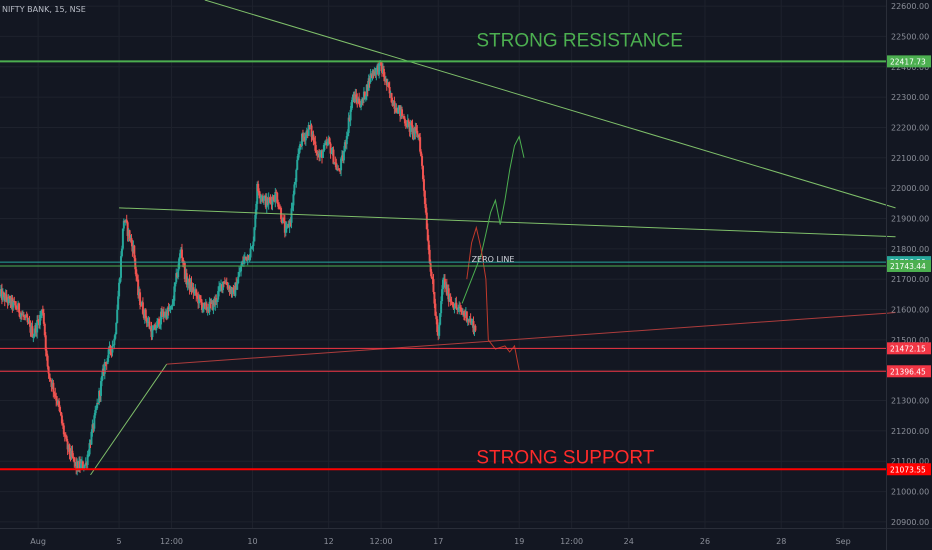  I want to click on zero-line-label: ZERO LINE, so click(493, 259).